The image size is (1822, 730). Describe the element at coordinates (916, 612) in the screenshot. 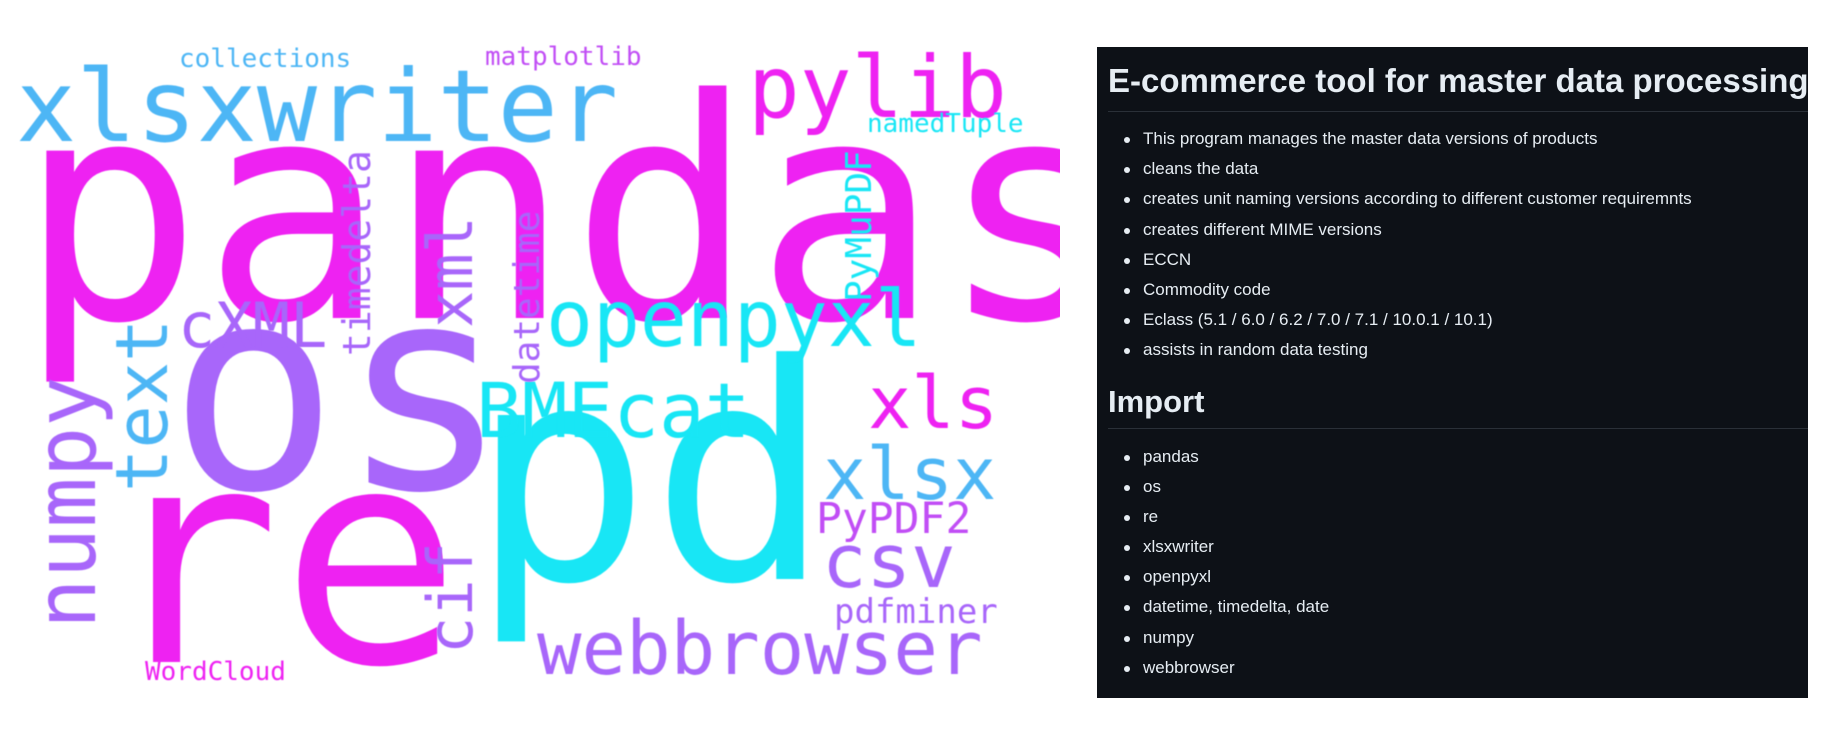

I see `word-pdfminer: pdfminer` at that location.